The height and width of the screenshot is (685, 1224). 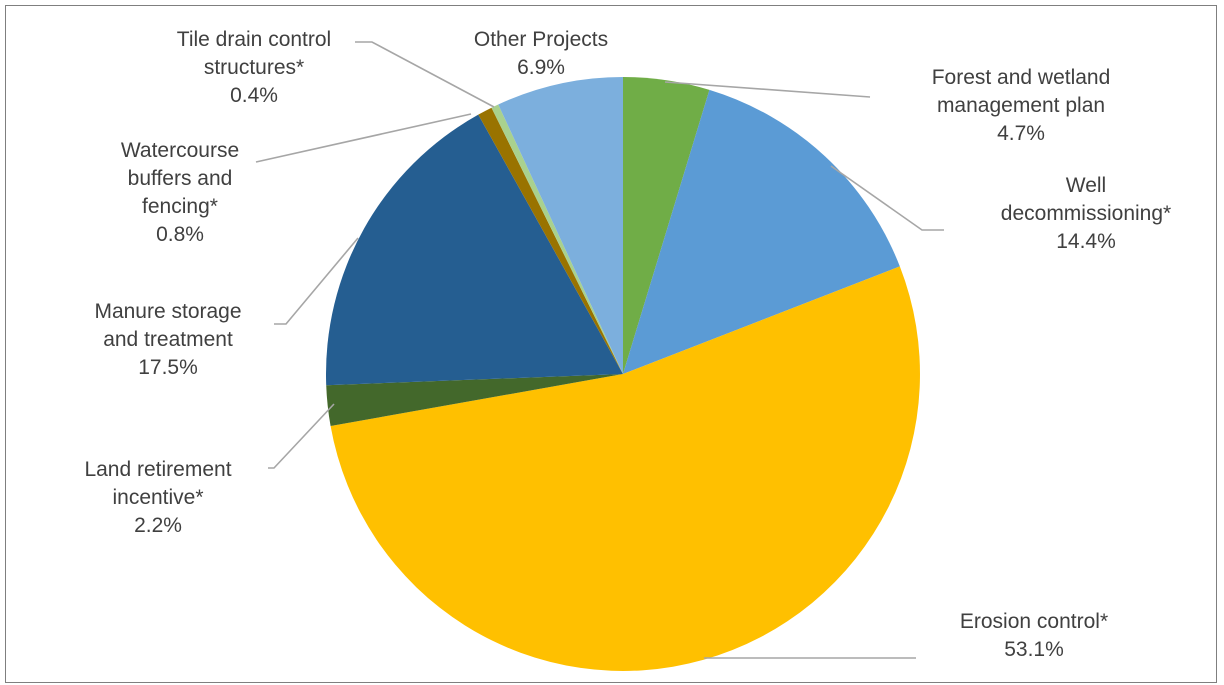 What do you see at coordinates (761, 232) in the screenshot?
I see `pie-slice-well-decommissioning` at bounding box center [761, 232].